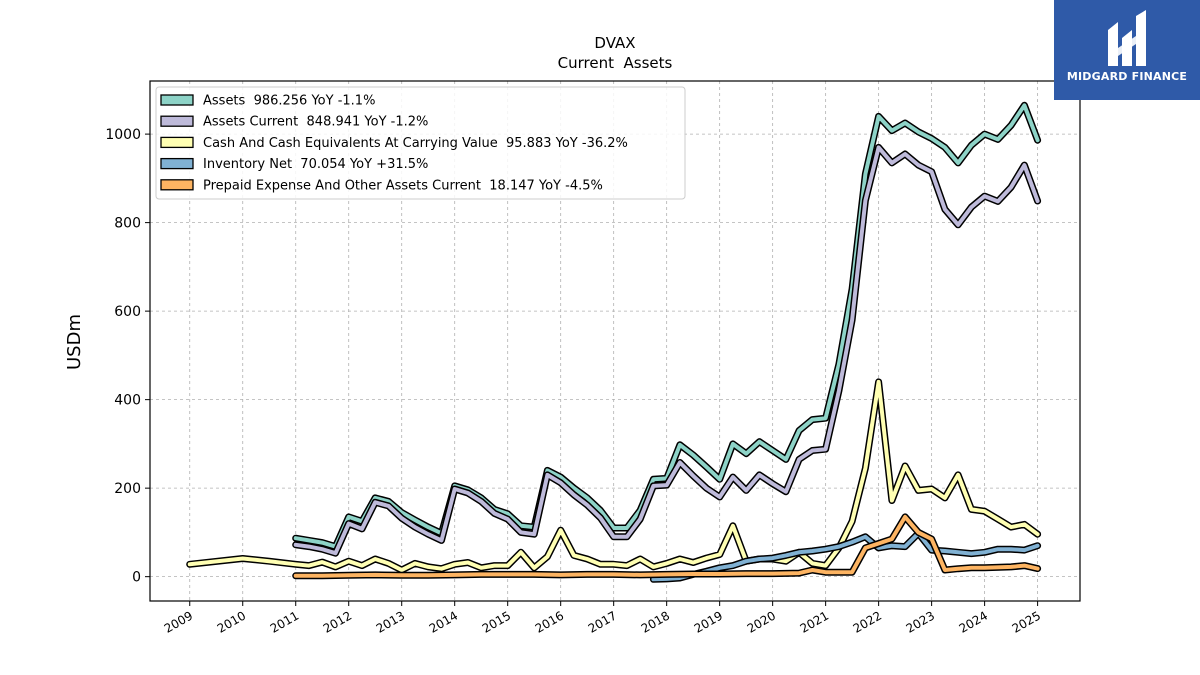 This screenshot has height=675, width=1200. What do you see at coordinates (74, 342) in the screenshot?
I see `y-axis-label: USDm` at bounding box center [74, 342].